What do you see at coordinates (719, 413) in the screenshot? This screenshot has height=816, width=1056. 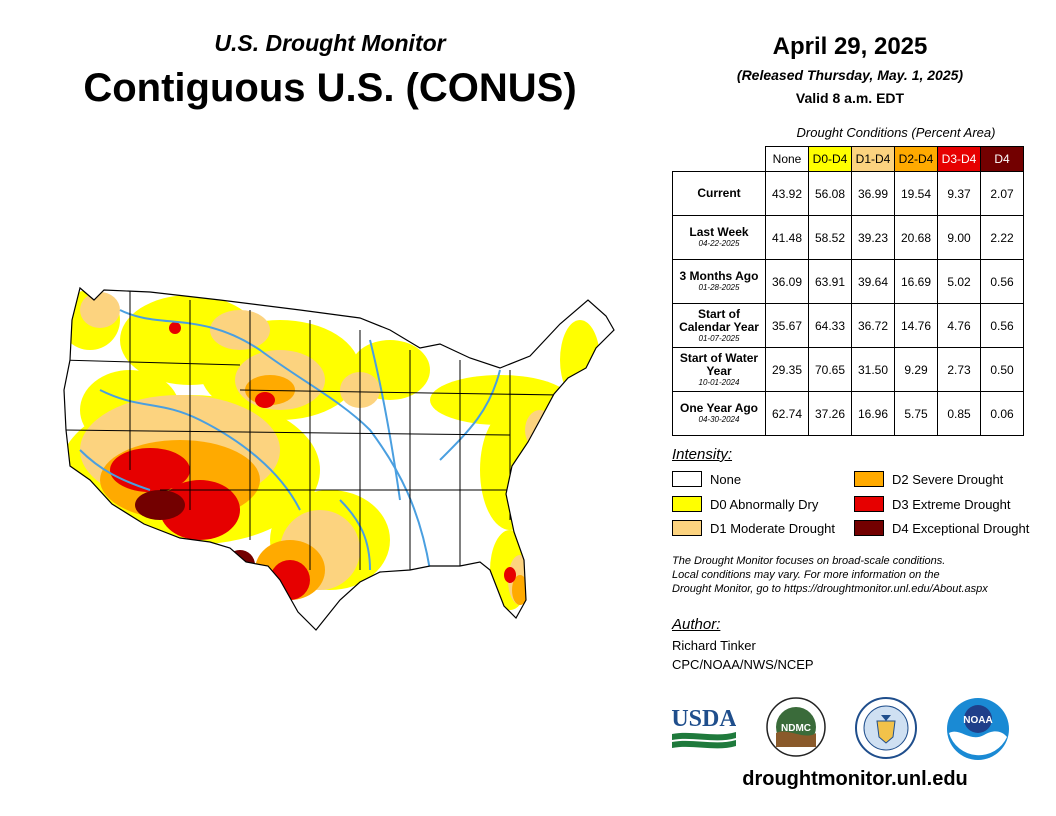 I see `row-label: One Year Ago 04-30-2024` at bounding box center [719, 413].